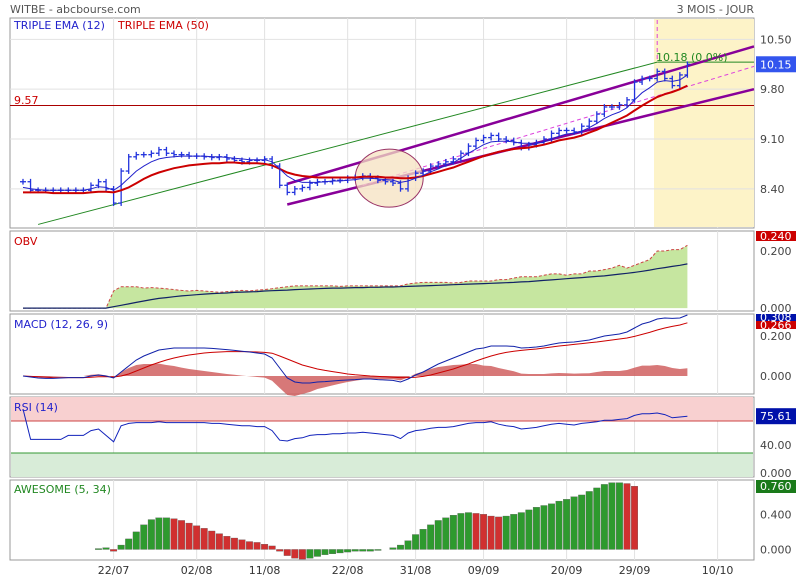 This screenshot has width=800, height=580. I want to click on legend-ema12: TRIPLE EMA (12), so click(59, 25).